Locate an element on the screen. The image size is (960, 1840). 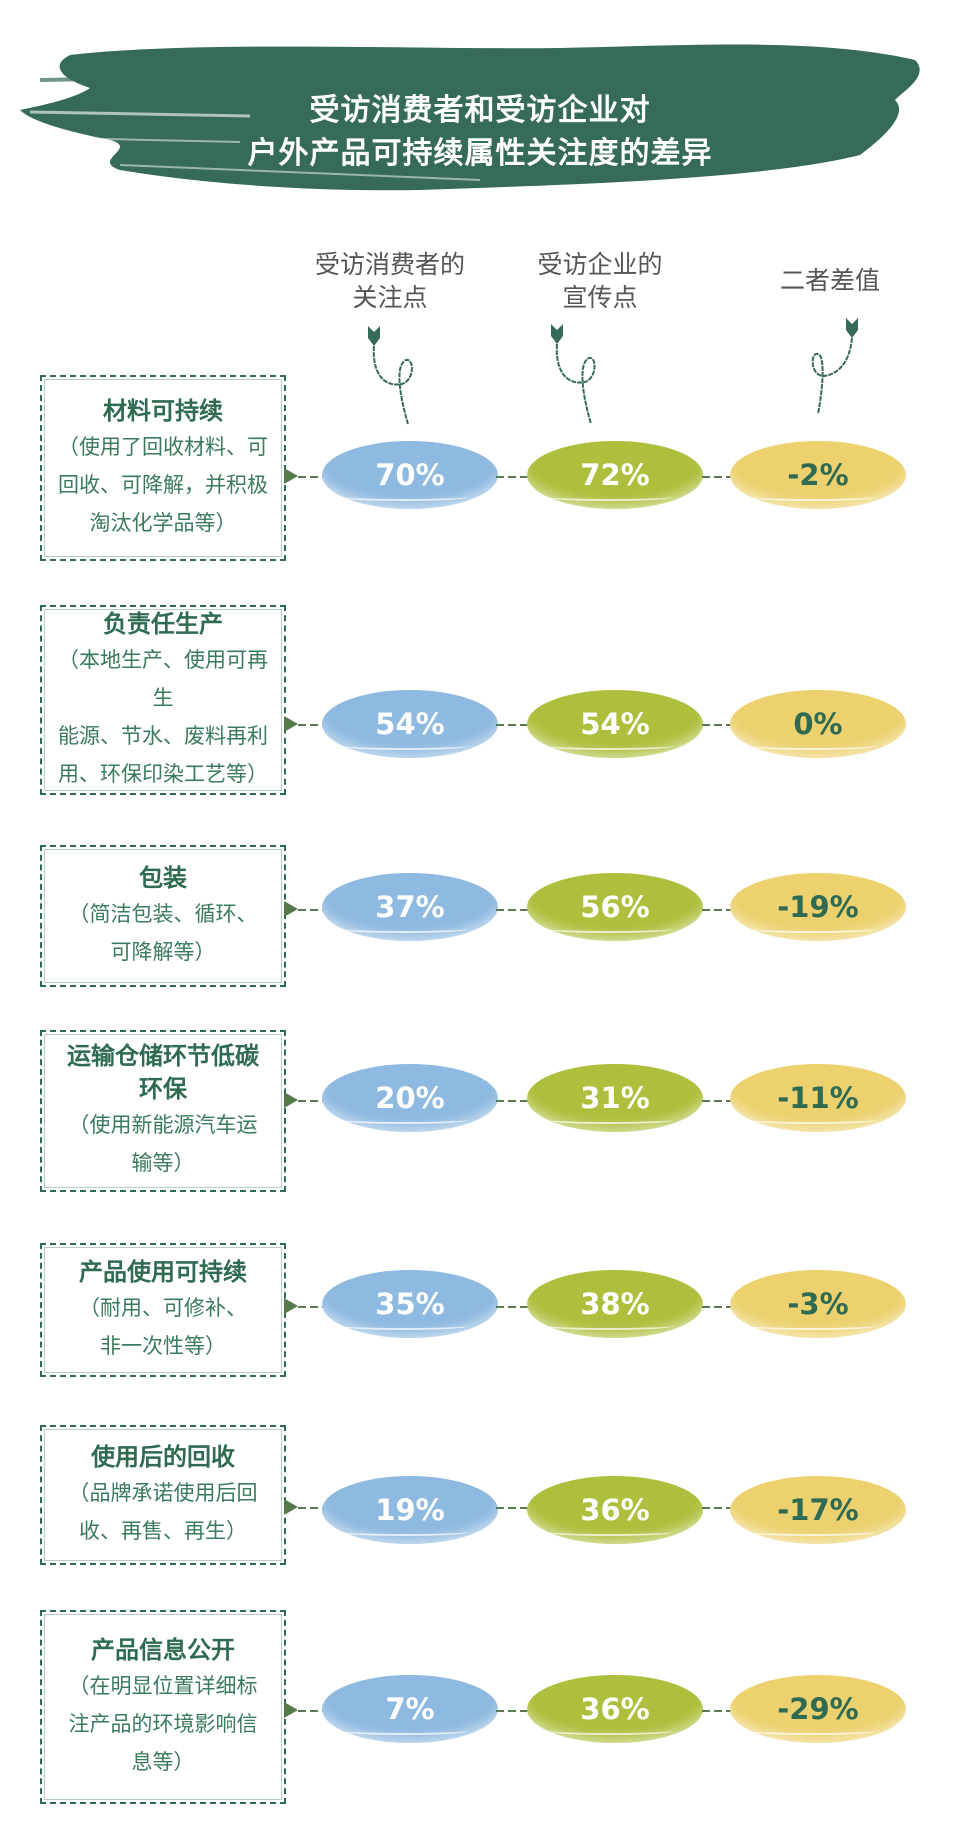
column-header-difference-line-1: 二者差值 is located at coordinates (829, 280).